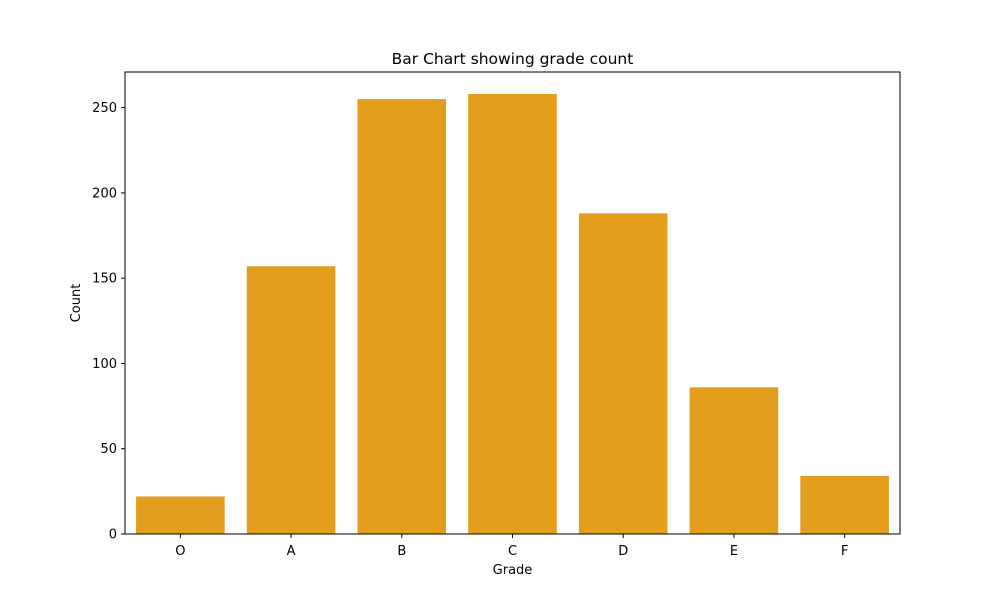  What do you see at coordinates (513, 59) in the screenshot?
I see `chart-title: Bar Chart showing grade count` at bounding box center [513, 59].